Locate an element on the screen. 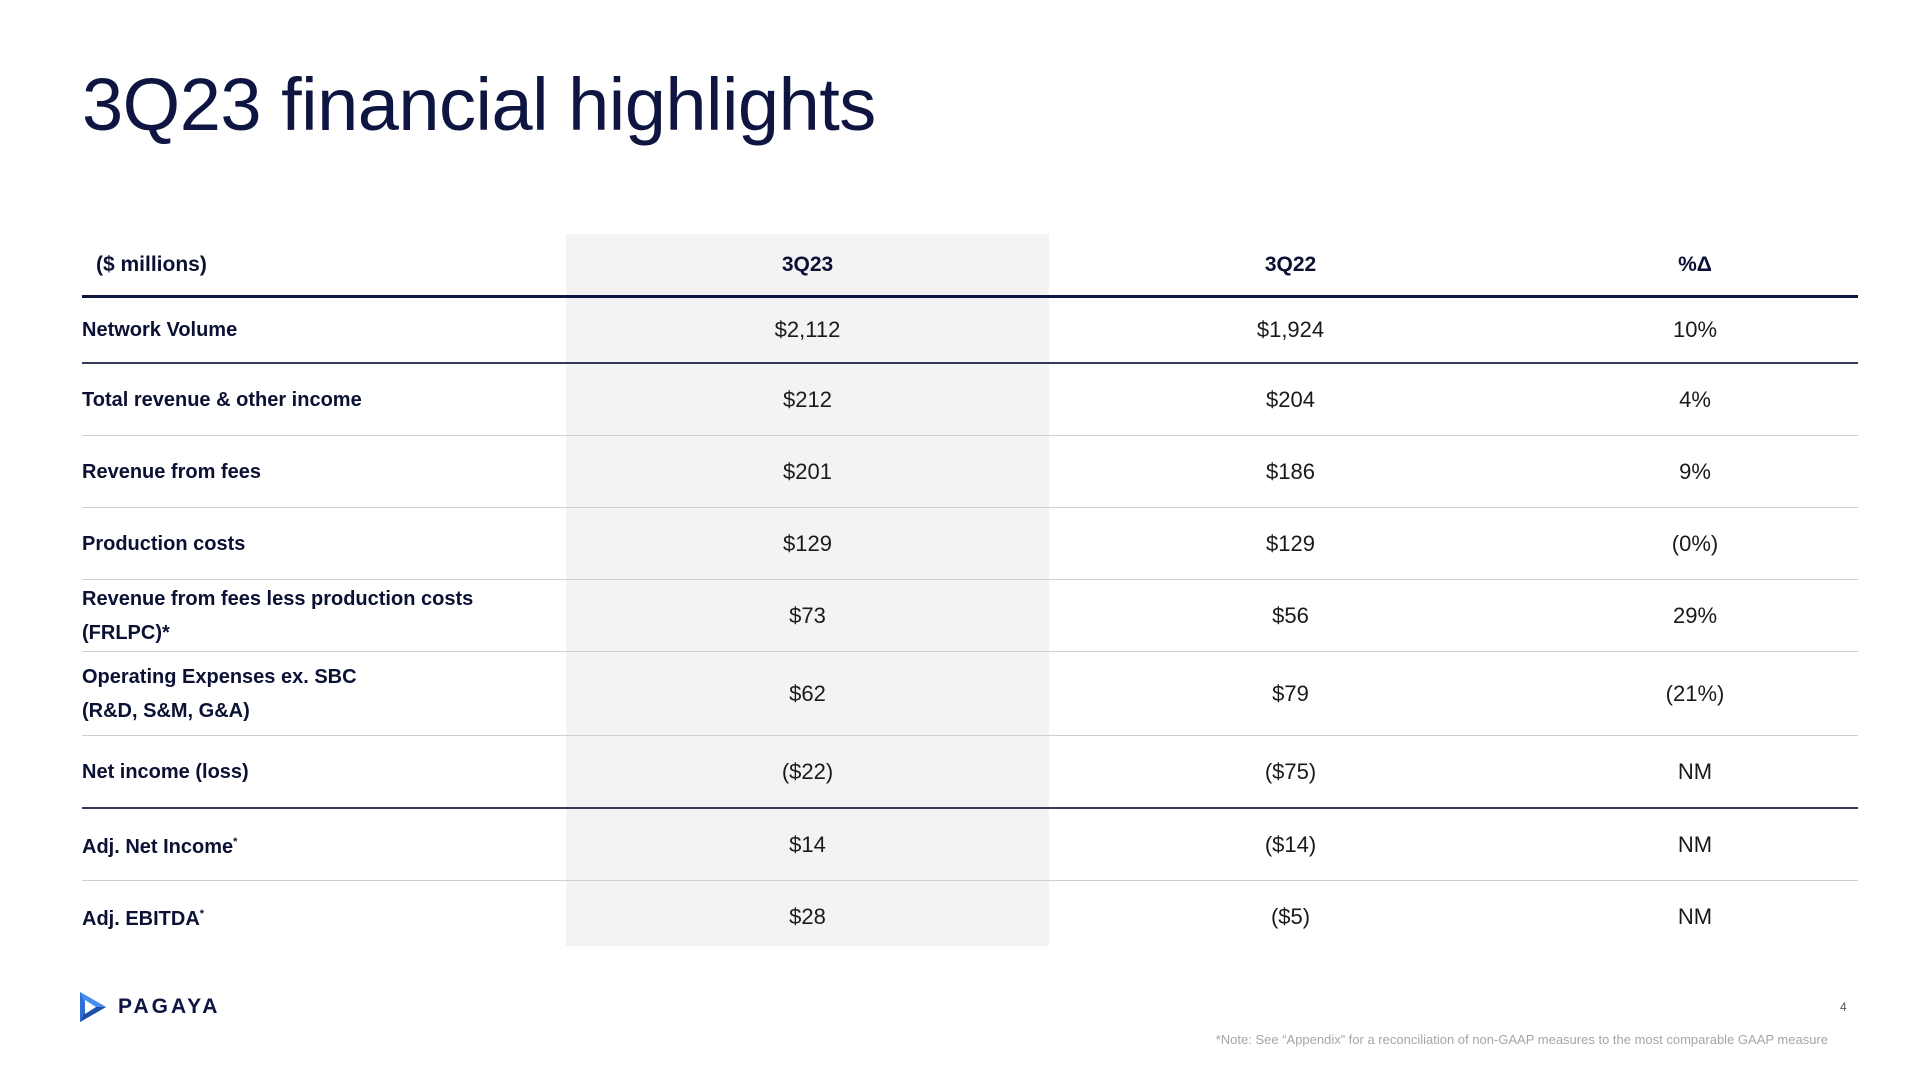 Image resolution: width=1920 pixels, height=1080 pixels. table-header-row: ($ millions) 3Q23 3Q22 %Δ is located at coordinates (970, 266).